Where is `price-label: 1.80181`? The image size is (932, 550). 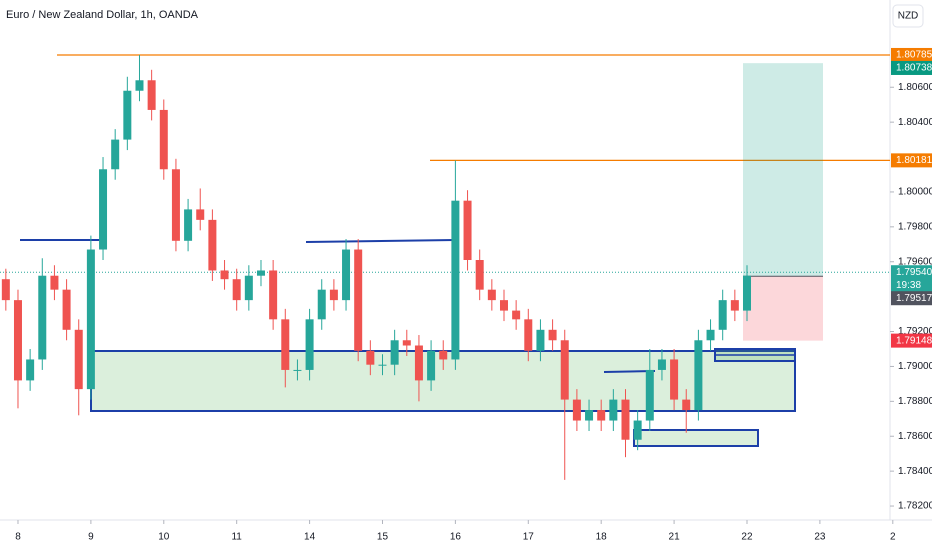 price-label: 1.80181 is located at coordinates (914, 160).